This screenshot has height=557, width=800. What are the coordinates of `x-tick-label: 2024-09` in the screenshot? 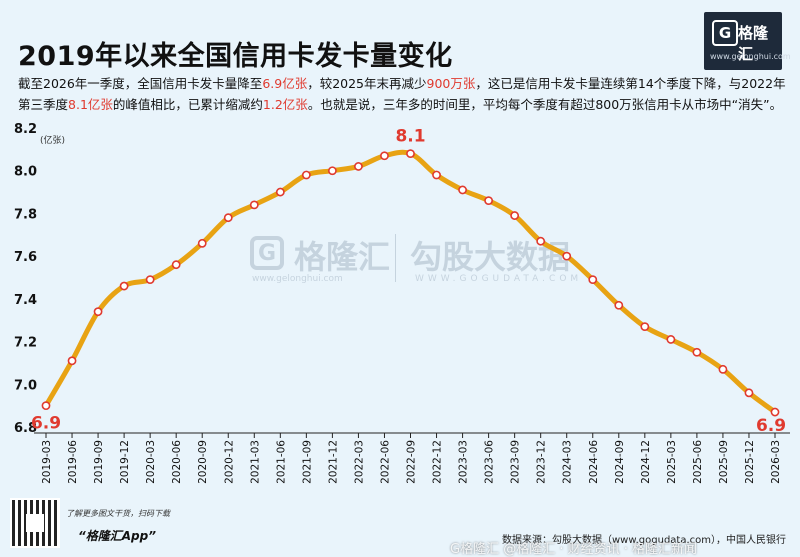 It's located at (620, 462).